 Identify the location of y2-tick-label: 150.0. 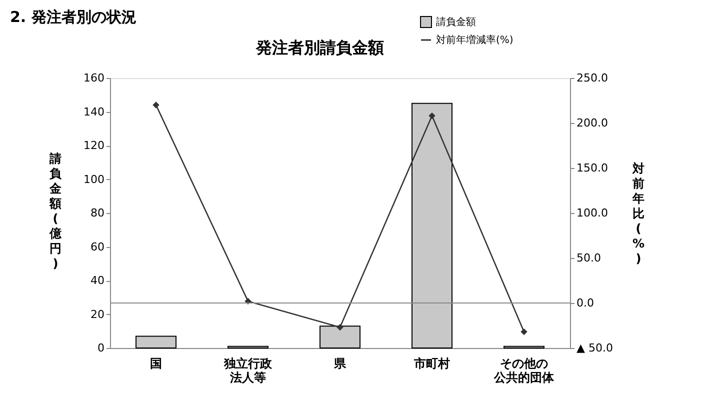
(592, 168).